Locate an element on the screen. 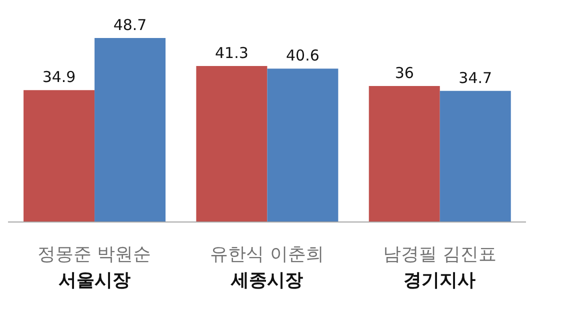 This screenshot has height=328, width=580. data-label: 41.3 is located at coordinates (231, 53).